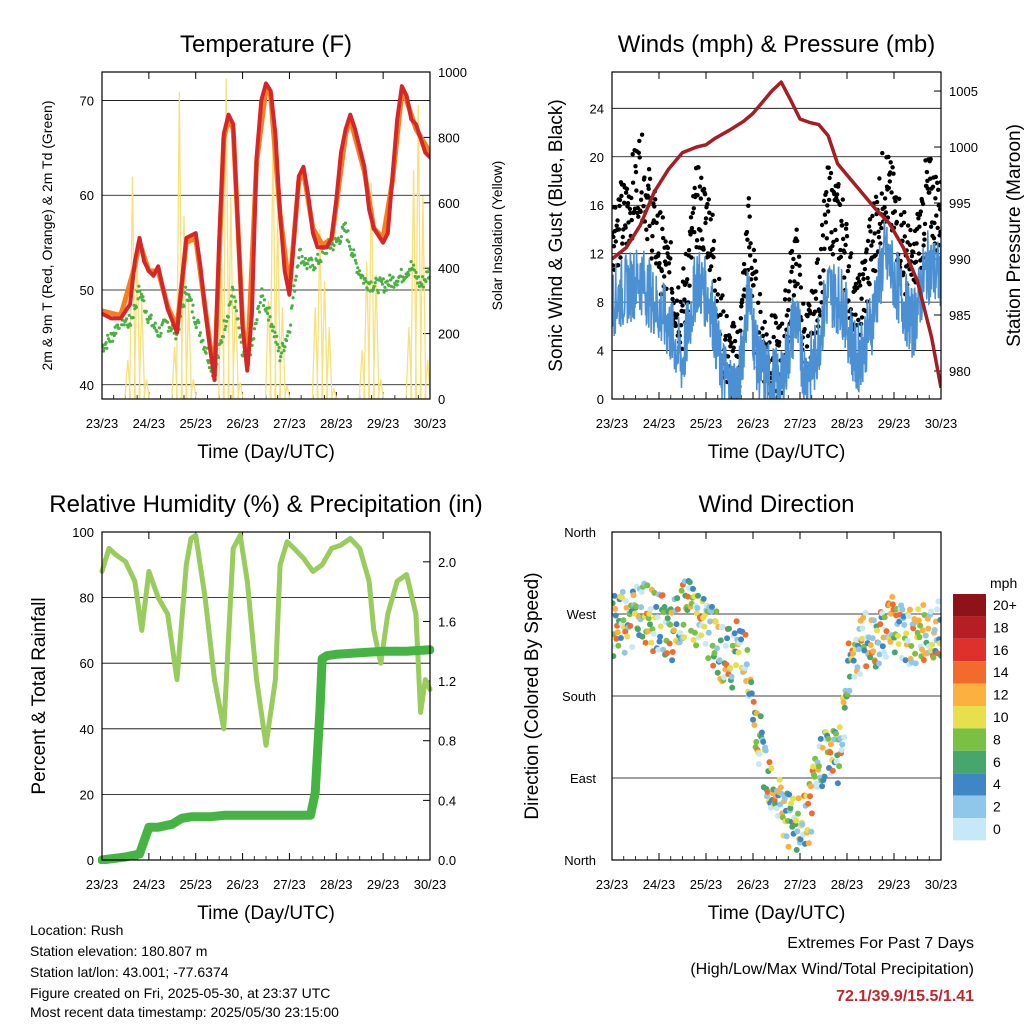 The image size is (1024, 1024). What do you see at coordinates (336, 423) in the screenshot?
I see `temperature-xtick-label: 28/23` at bounding box center [336, 423].